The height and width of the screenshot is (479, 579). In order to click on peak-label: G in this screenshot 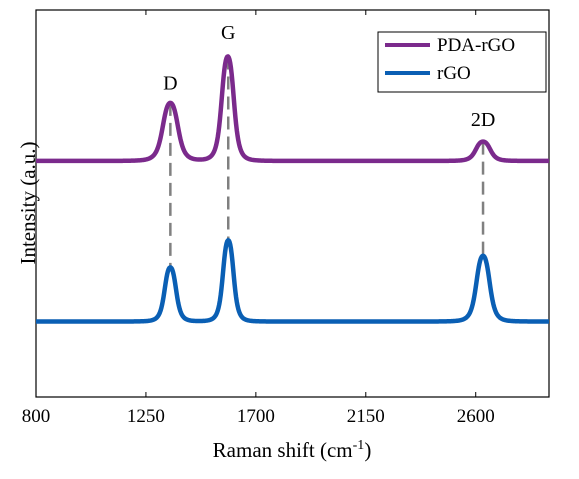, I will do `click(228, 33)`.